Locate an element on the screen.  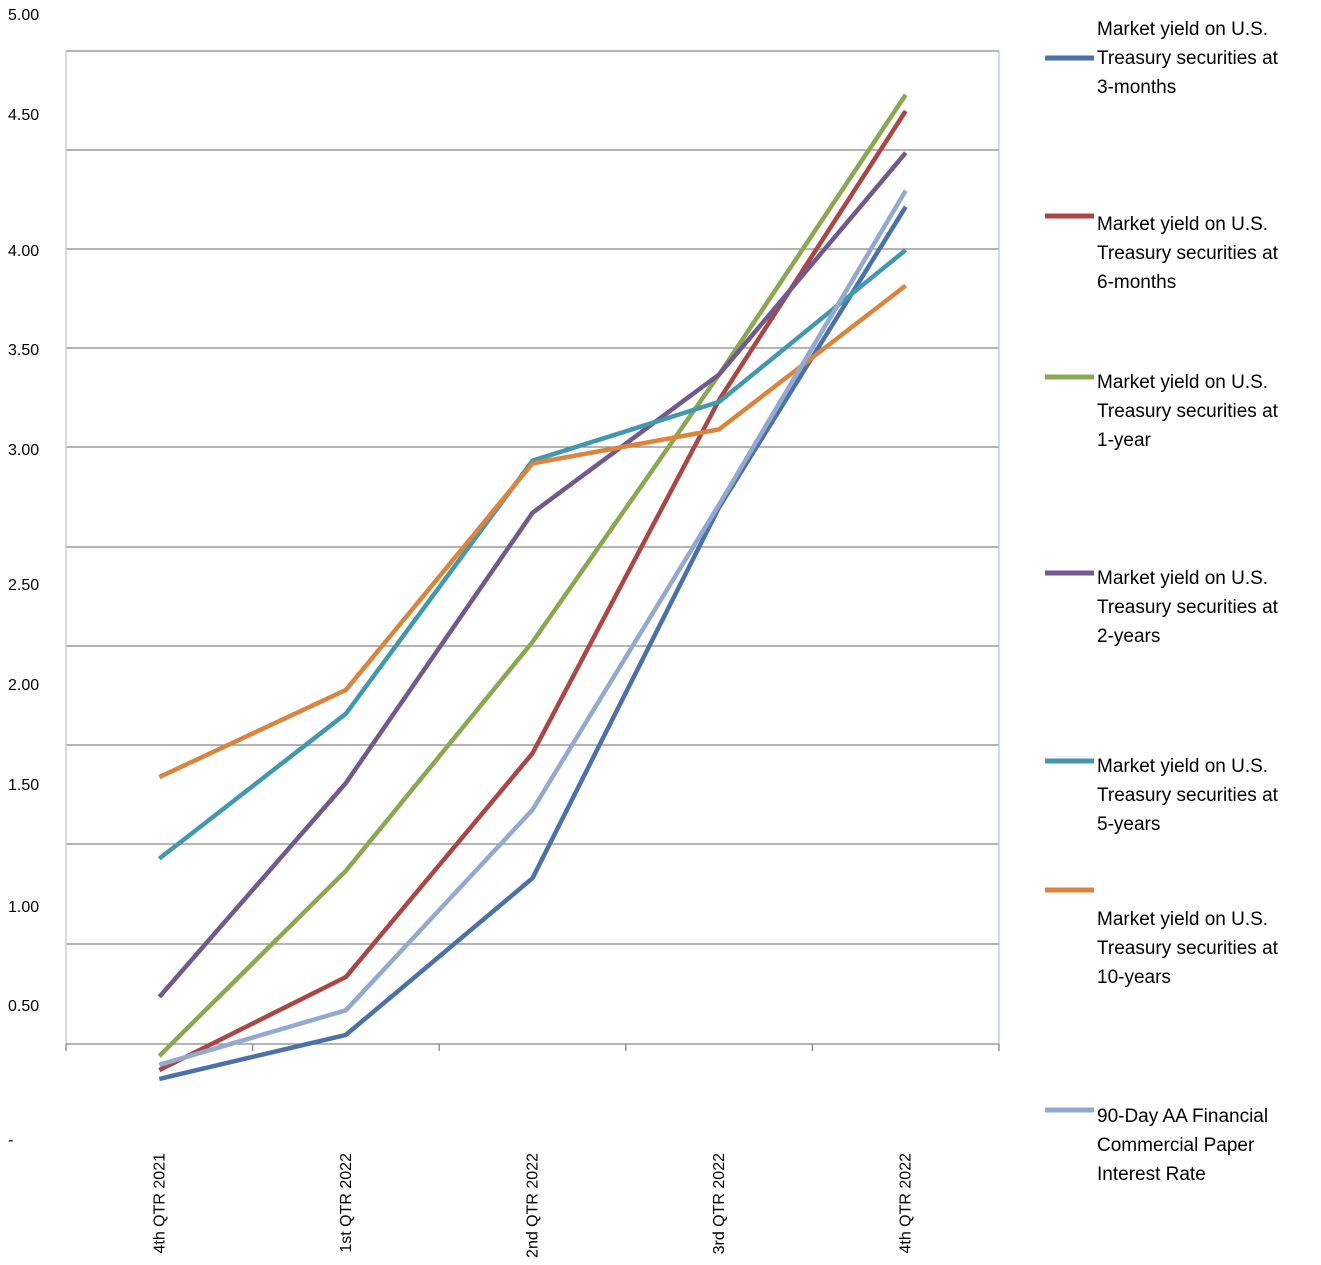
y-tick-label-2-50: 2.50 is located at coordinates (23, 585).